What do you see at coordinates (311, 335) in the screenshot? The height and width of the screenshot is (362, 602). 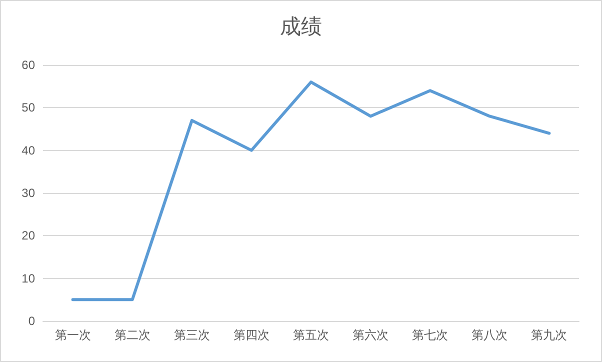 I see `x-tick-label: 第五次` at bounding box center [311, 335].